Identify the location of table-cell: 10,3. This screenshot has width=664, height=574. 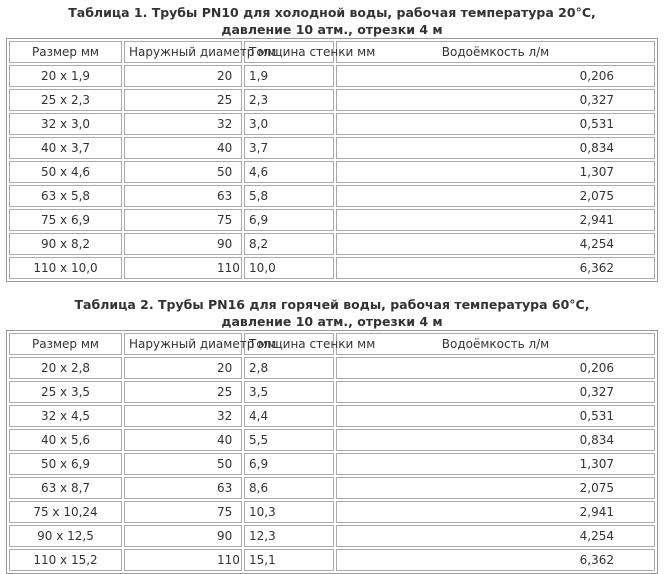
(289, 512).